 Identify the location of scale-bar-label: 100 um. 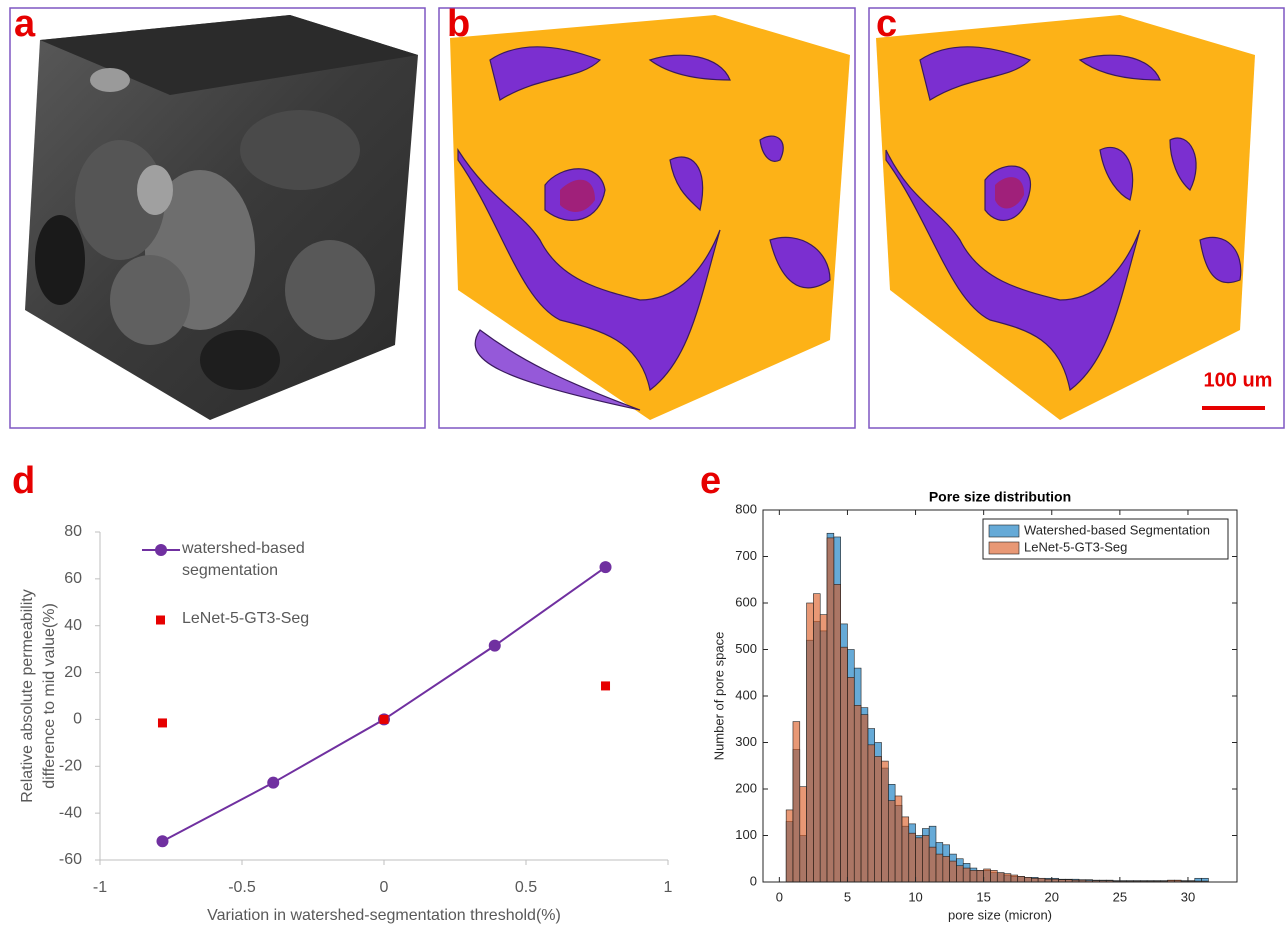
(1238, 380).